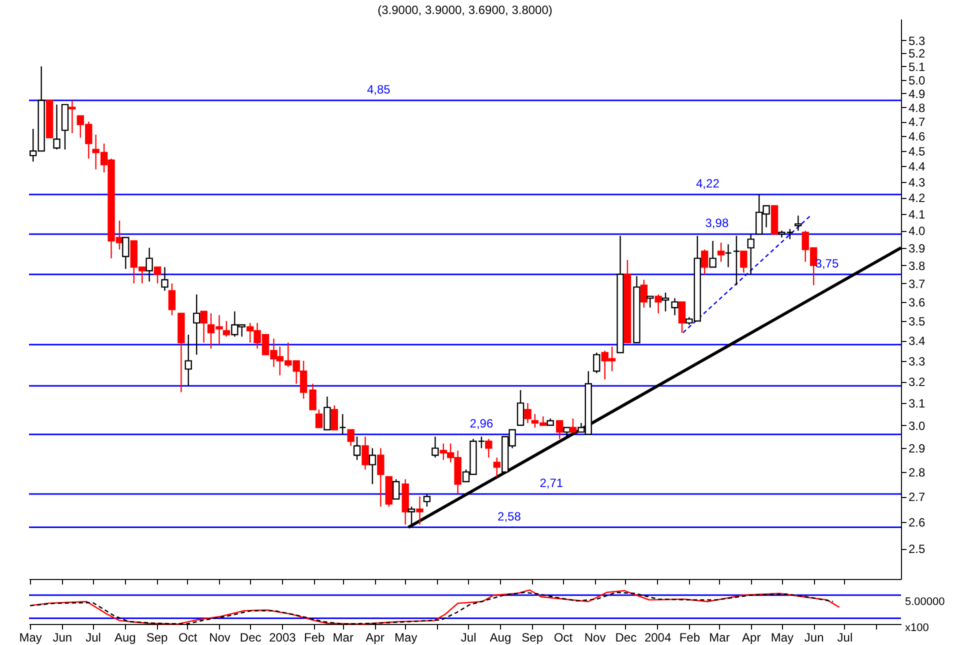 Image resolution: width=962 pixels, height=645 pixels. Describe the element at coordinates (157, 637) in the screenshot. I see `x-tick-label: Sep` at that location.